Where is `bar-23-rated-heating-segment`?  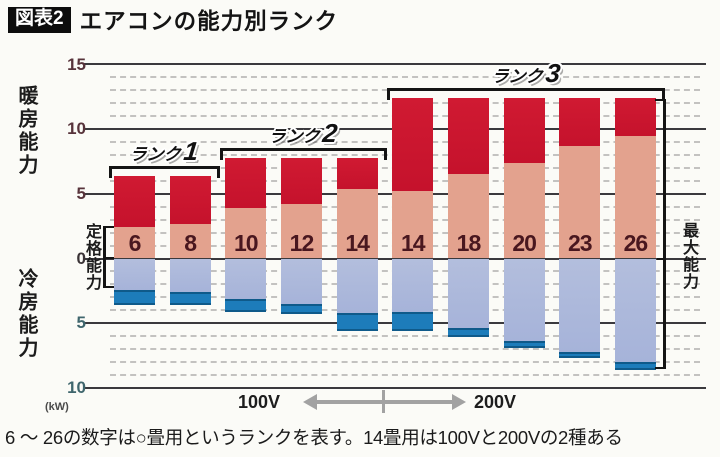 bar-23-rated-heating-segment is located at coordinates (580, 202).